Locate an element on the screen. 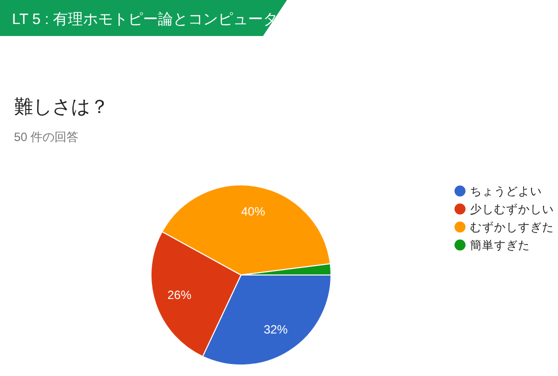  data-label: 32% is located at coordinates (276, 329).